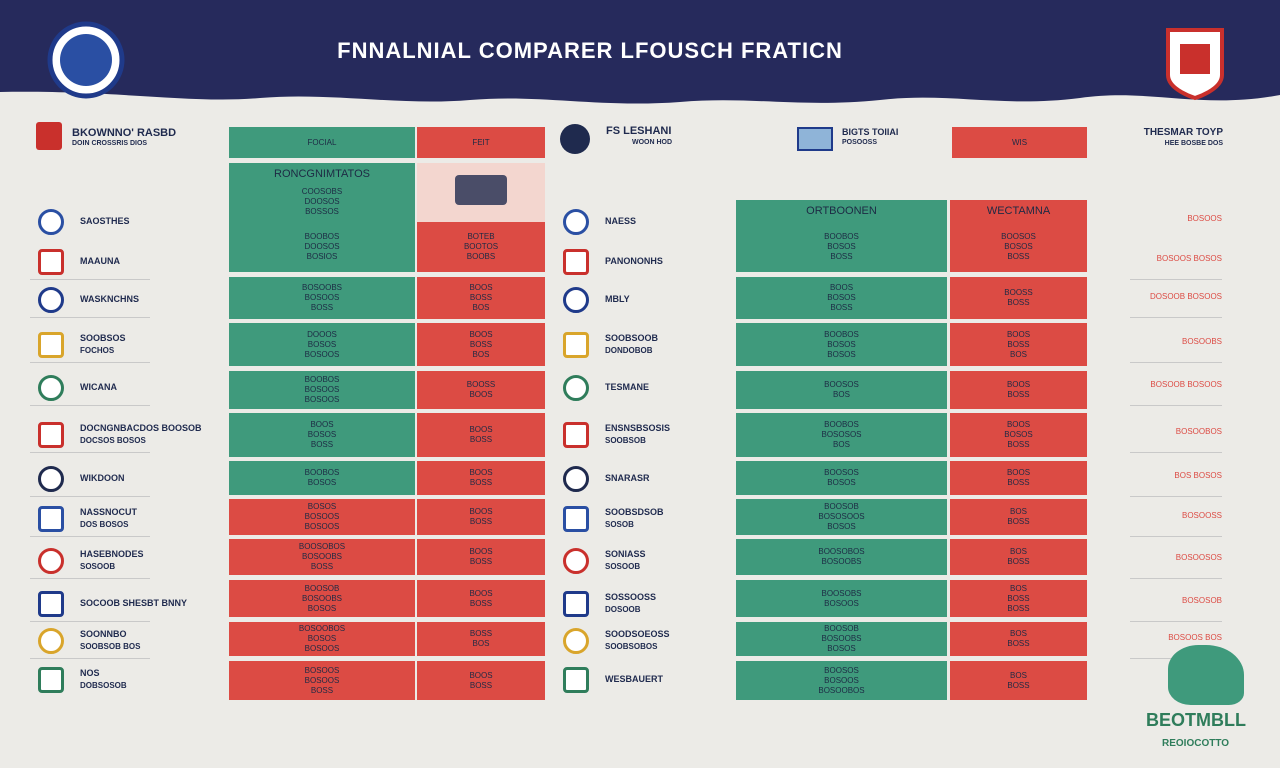  I want to click on team-sub: DOCSOS BOSOS, so click(113, 440).